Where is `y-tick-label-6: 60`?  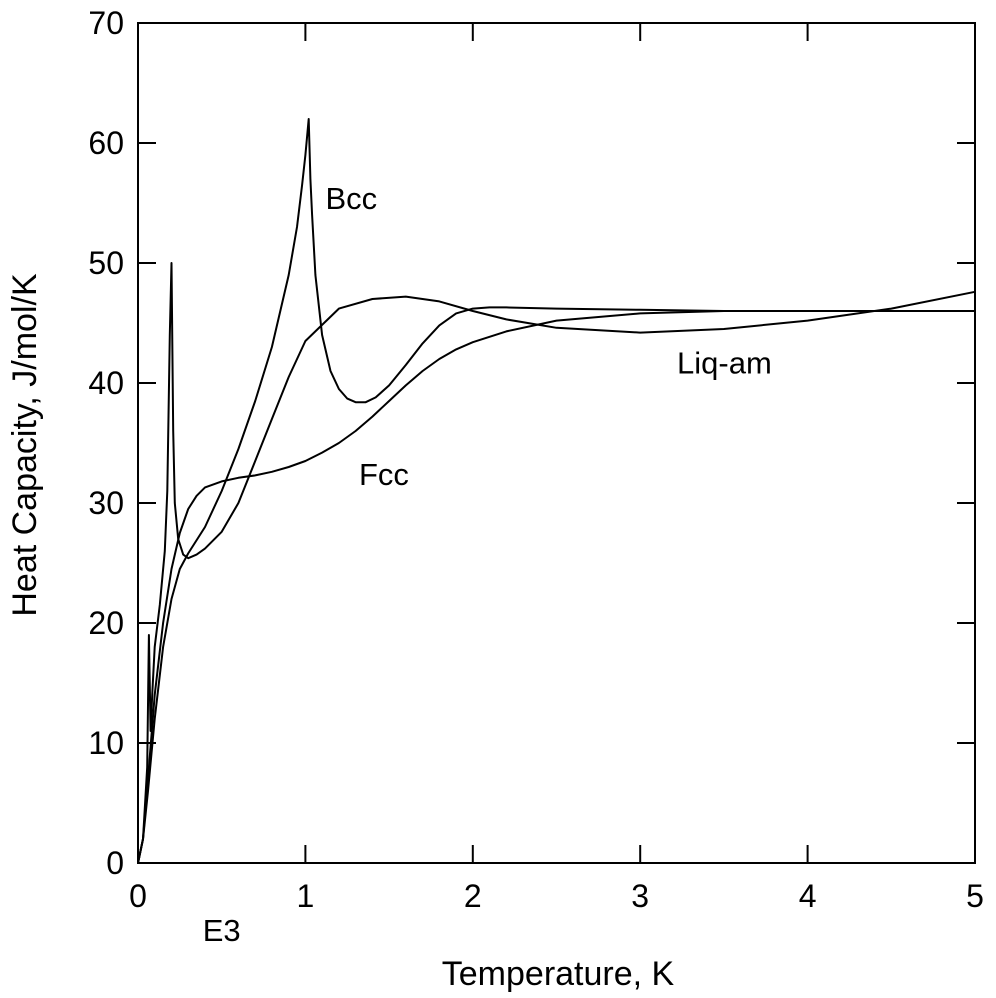
y-tick-label-6: 60 is located at coordinates (106, 143).